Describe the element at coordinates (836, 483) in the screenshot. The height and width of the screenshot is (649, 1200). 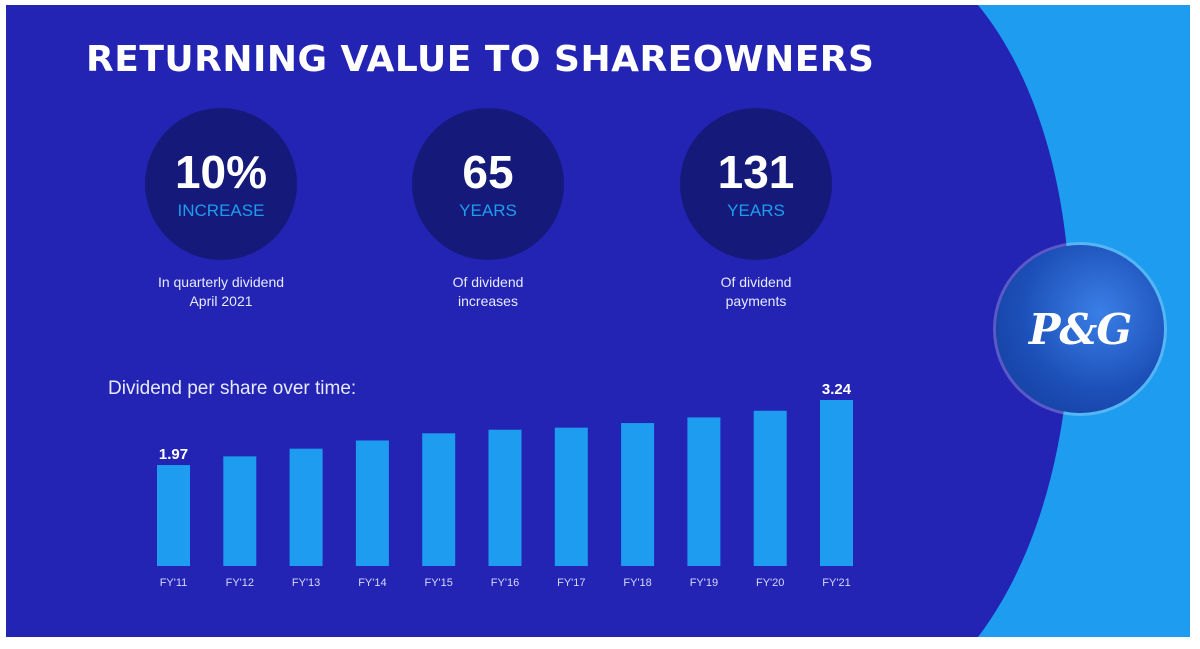
I see `bar-FY'21` at that location.